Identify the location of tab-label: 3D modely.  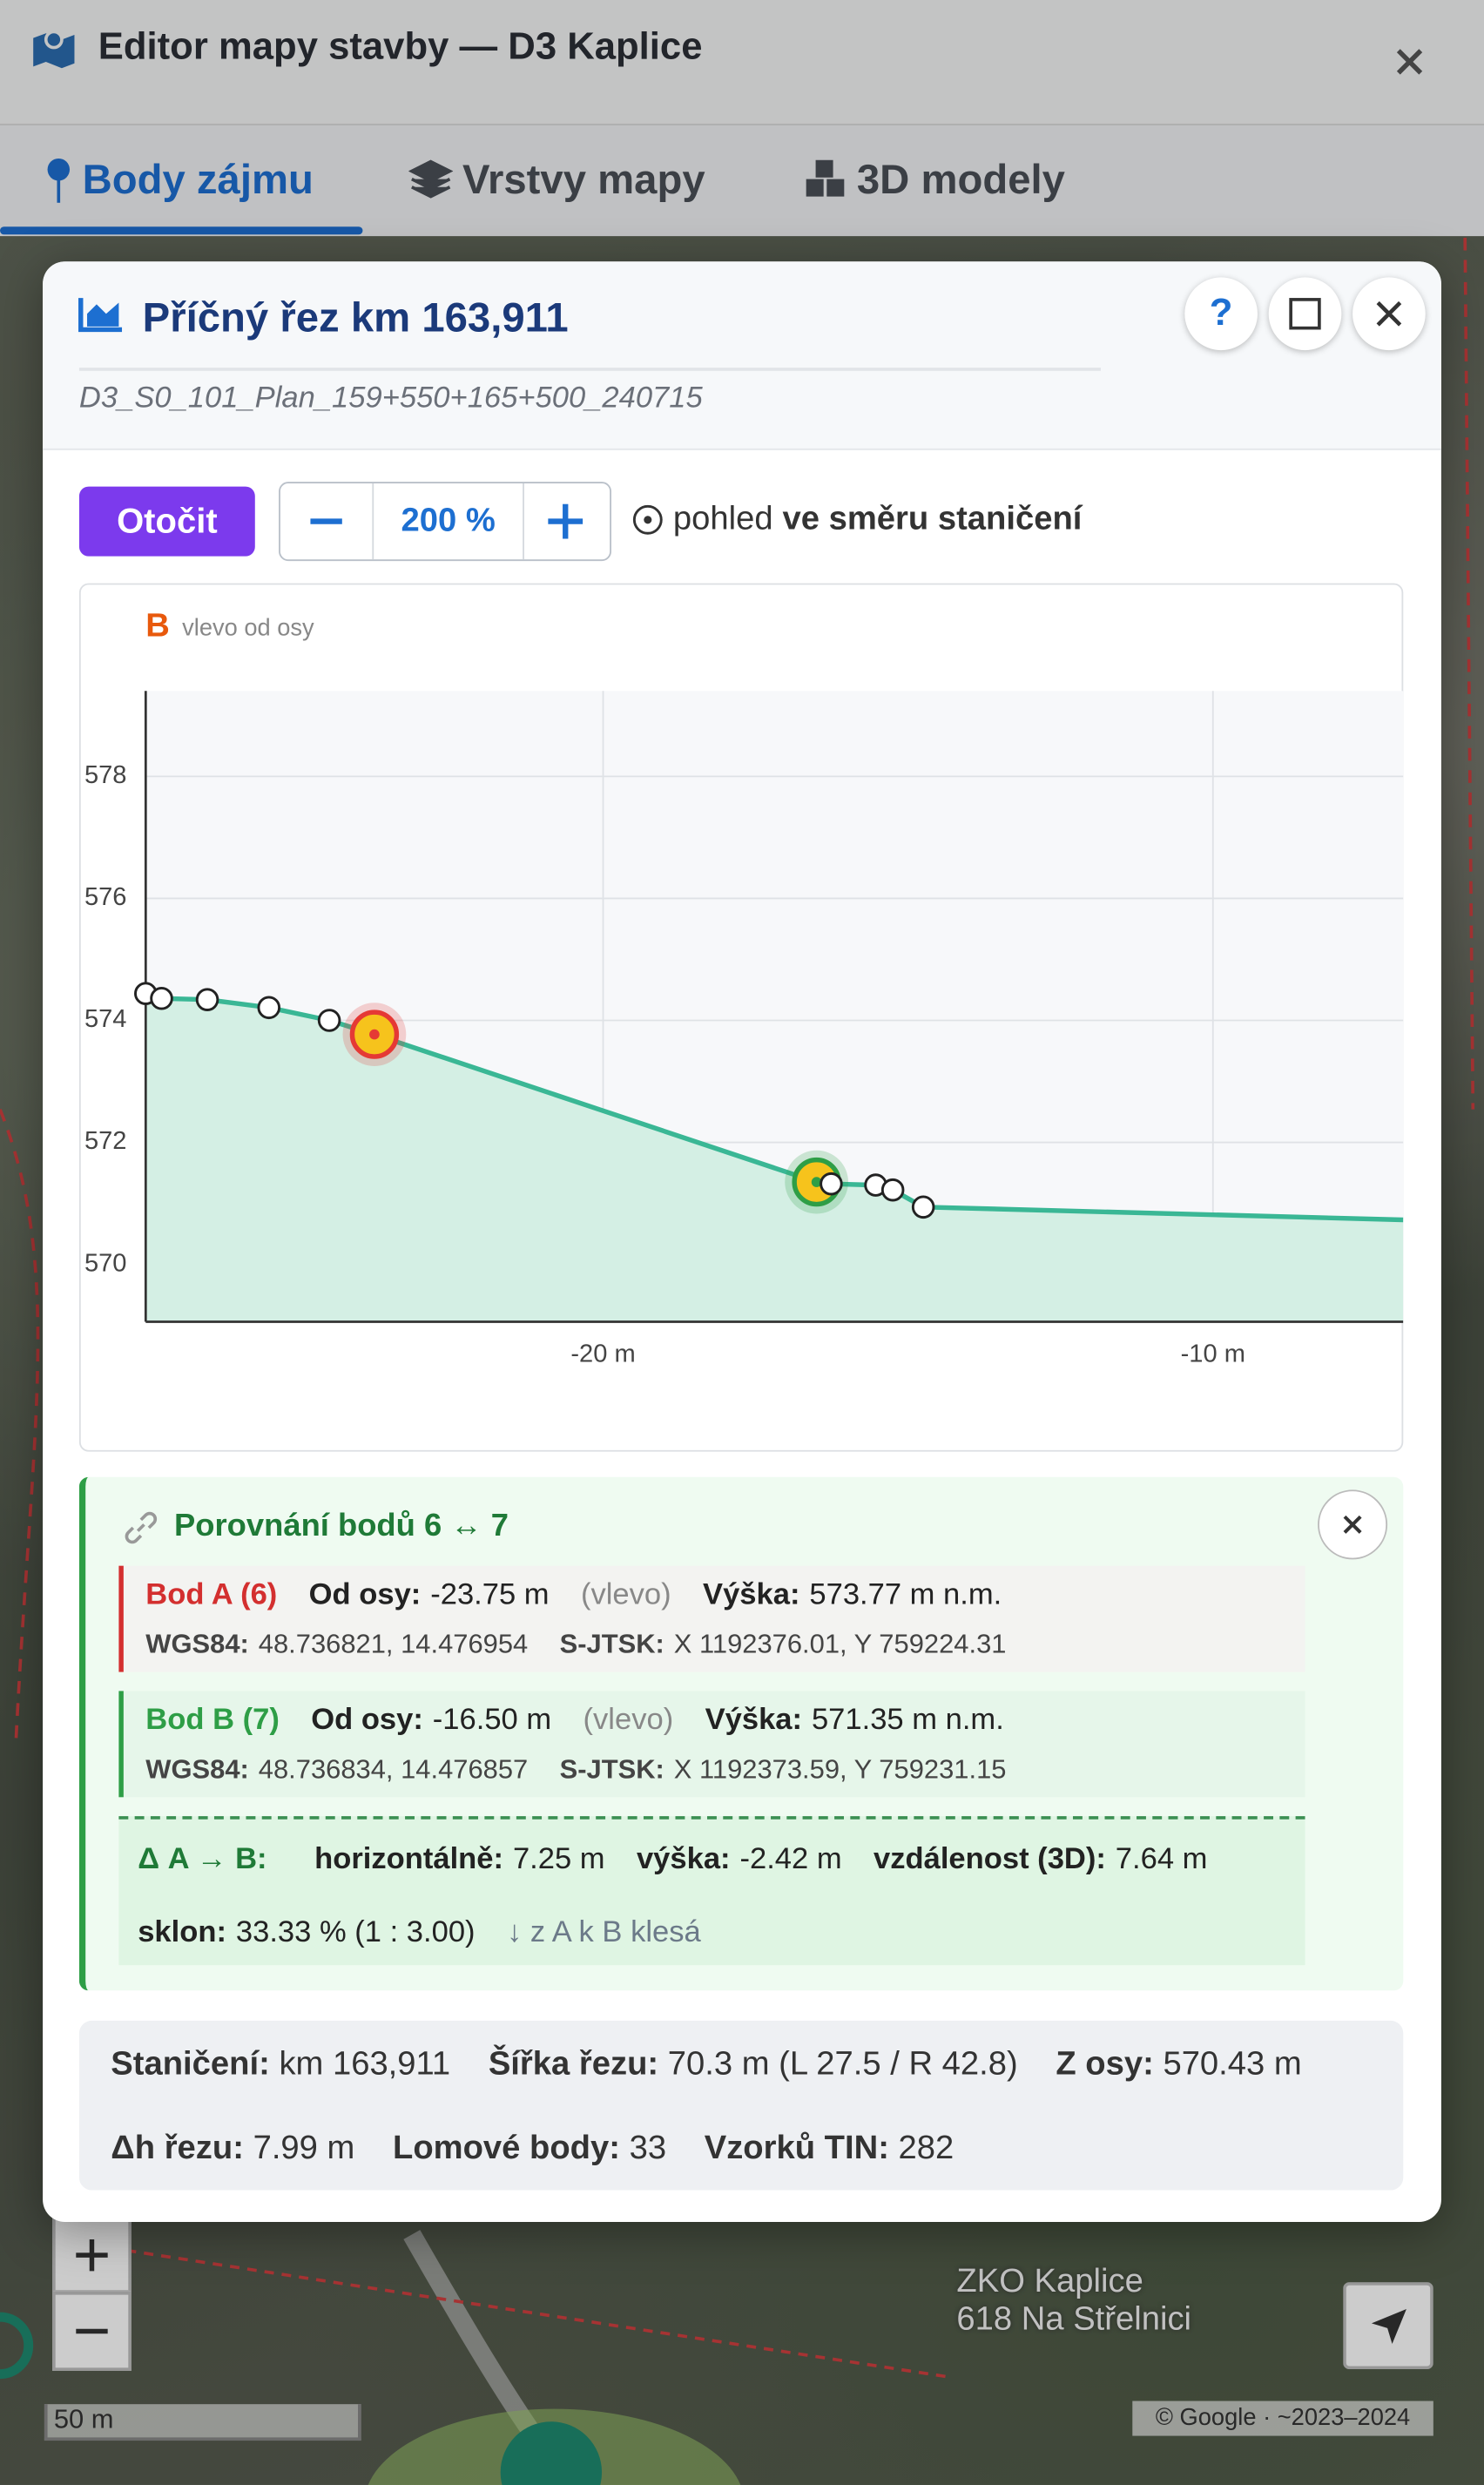
(961, 178).